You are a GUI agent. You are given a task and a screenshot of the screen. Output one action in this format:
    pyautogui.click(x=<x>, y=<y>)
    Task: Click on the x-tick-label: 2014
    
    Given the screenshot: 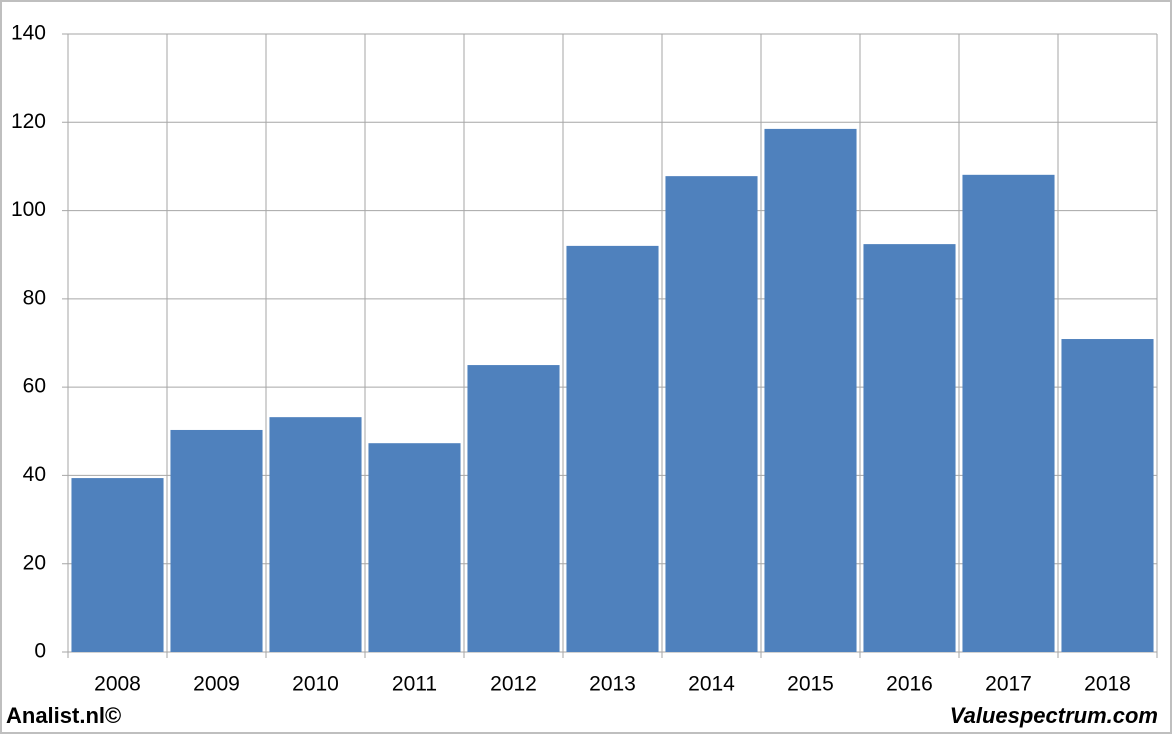 What is the action you would take?
    pyautogui.click(x=711, y=684)
    